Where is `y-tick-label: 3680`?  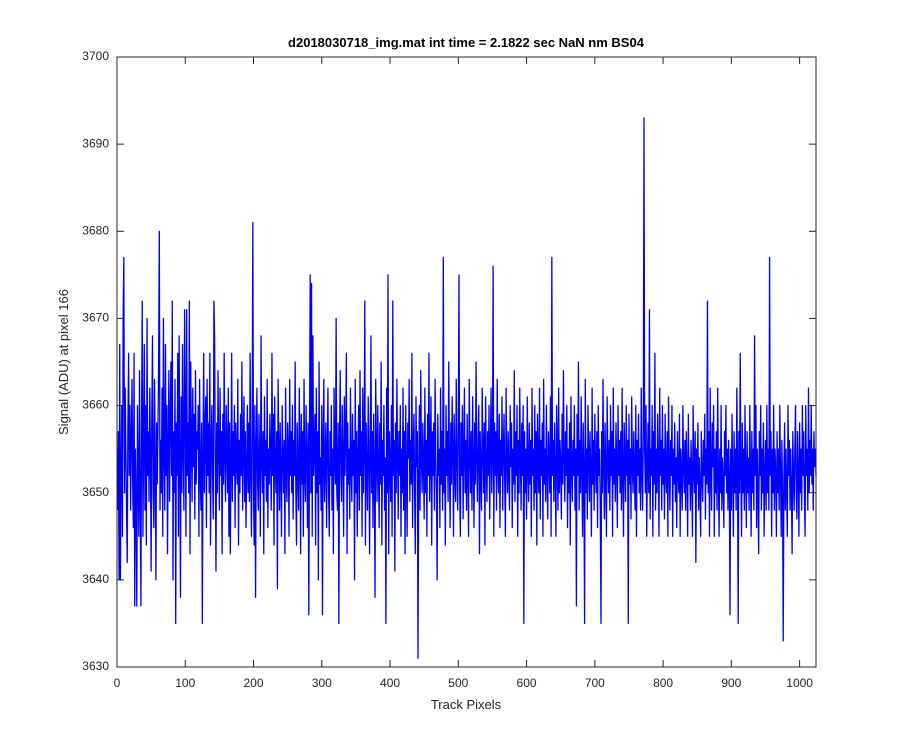
y-tick-label: 3680 is located at coordinates (95, 230).